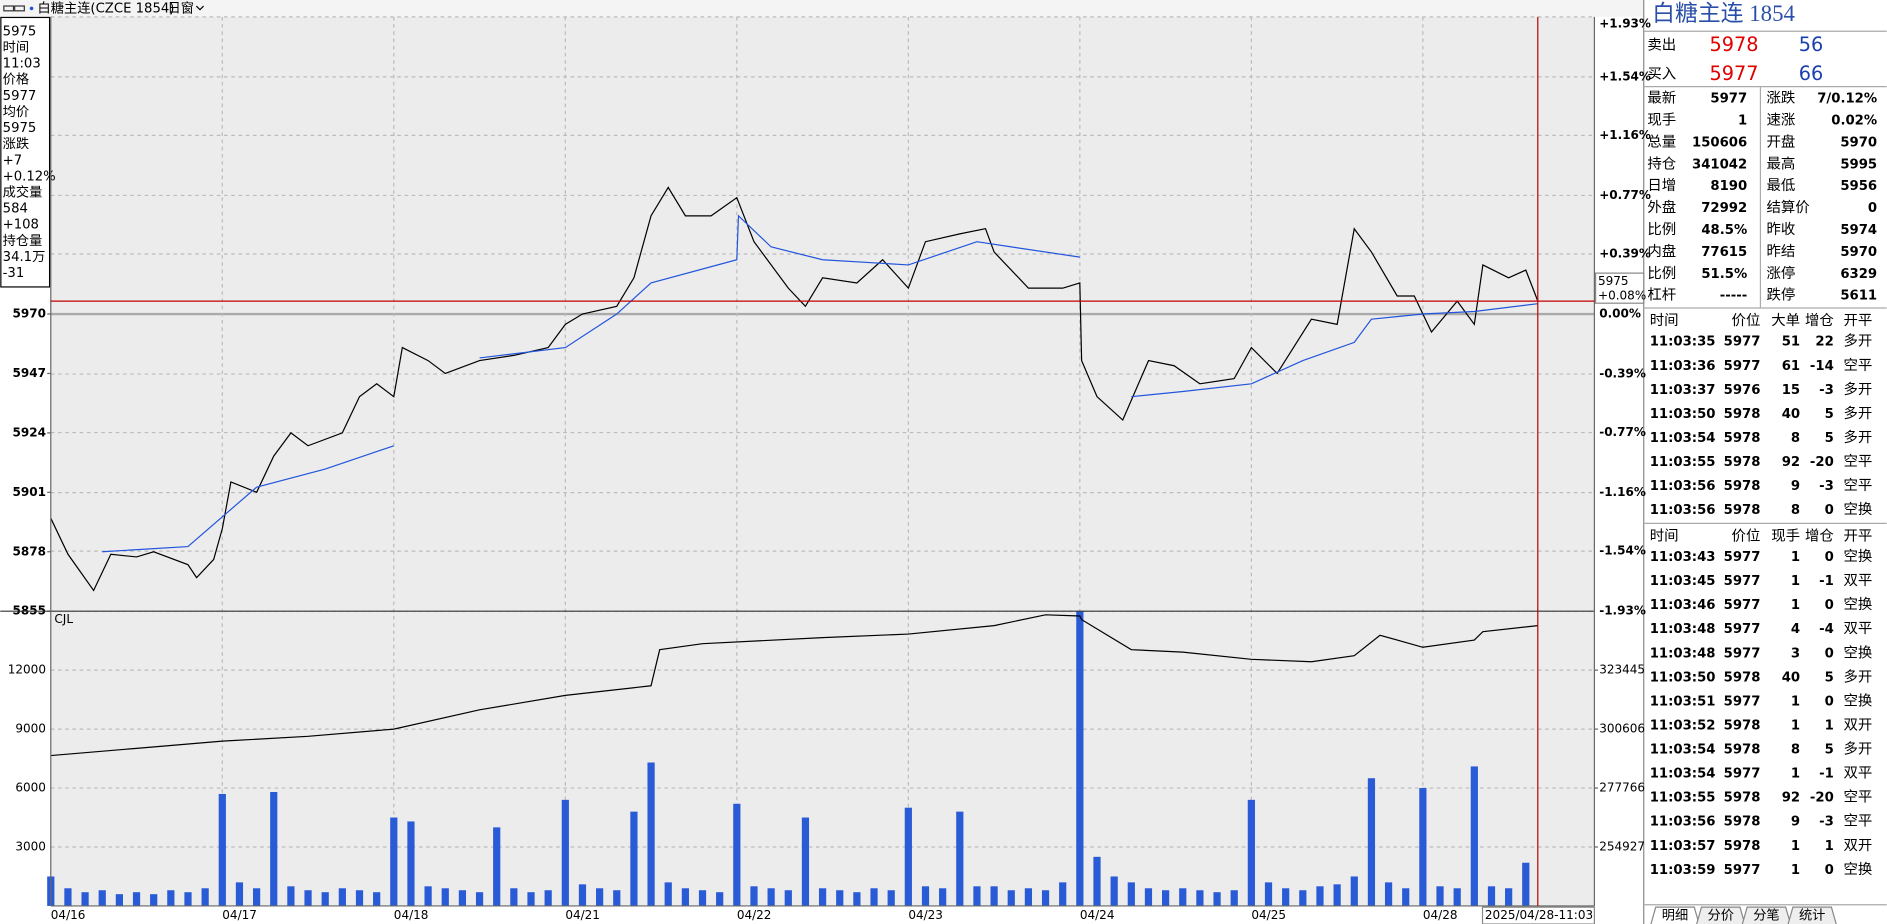 The image size is (1887, 924). Describe the element at coordinates (1847, 99) in the screenshot. I see `quote-value: 7/0.12%` at that location.